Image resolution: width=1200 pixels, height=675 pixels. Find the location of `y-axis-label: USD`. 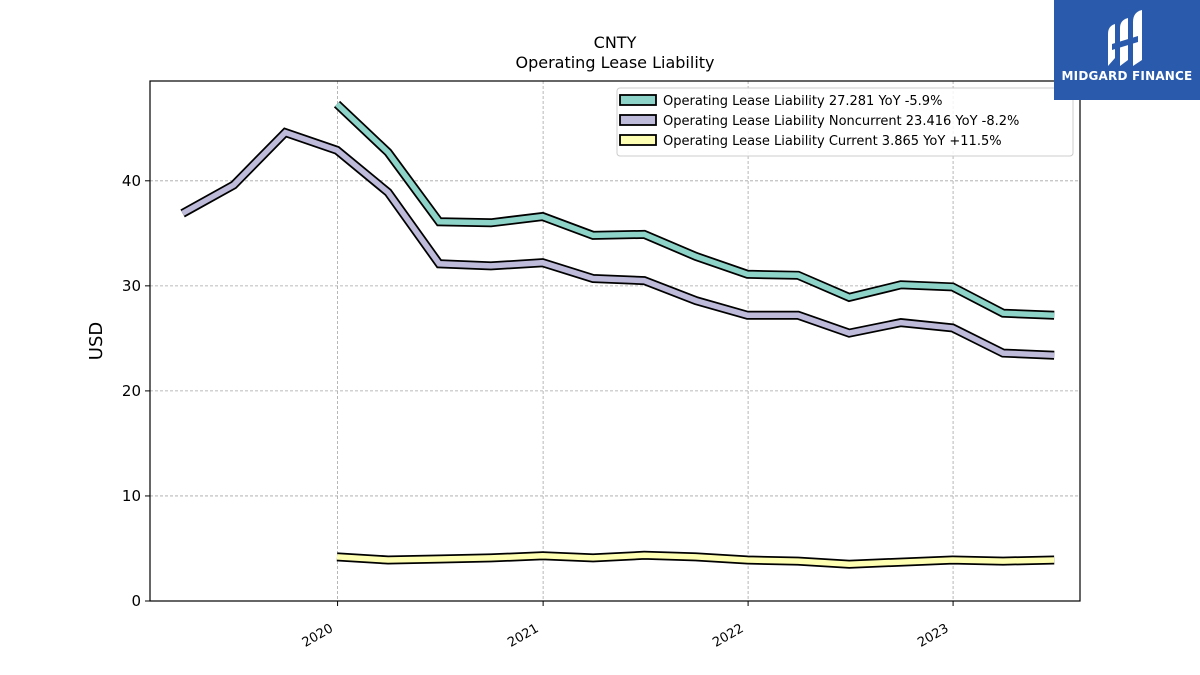

y-axis-label: USD is located at coordinates (96, 341).